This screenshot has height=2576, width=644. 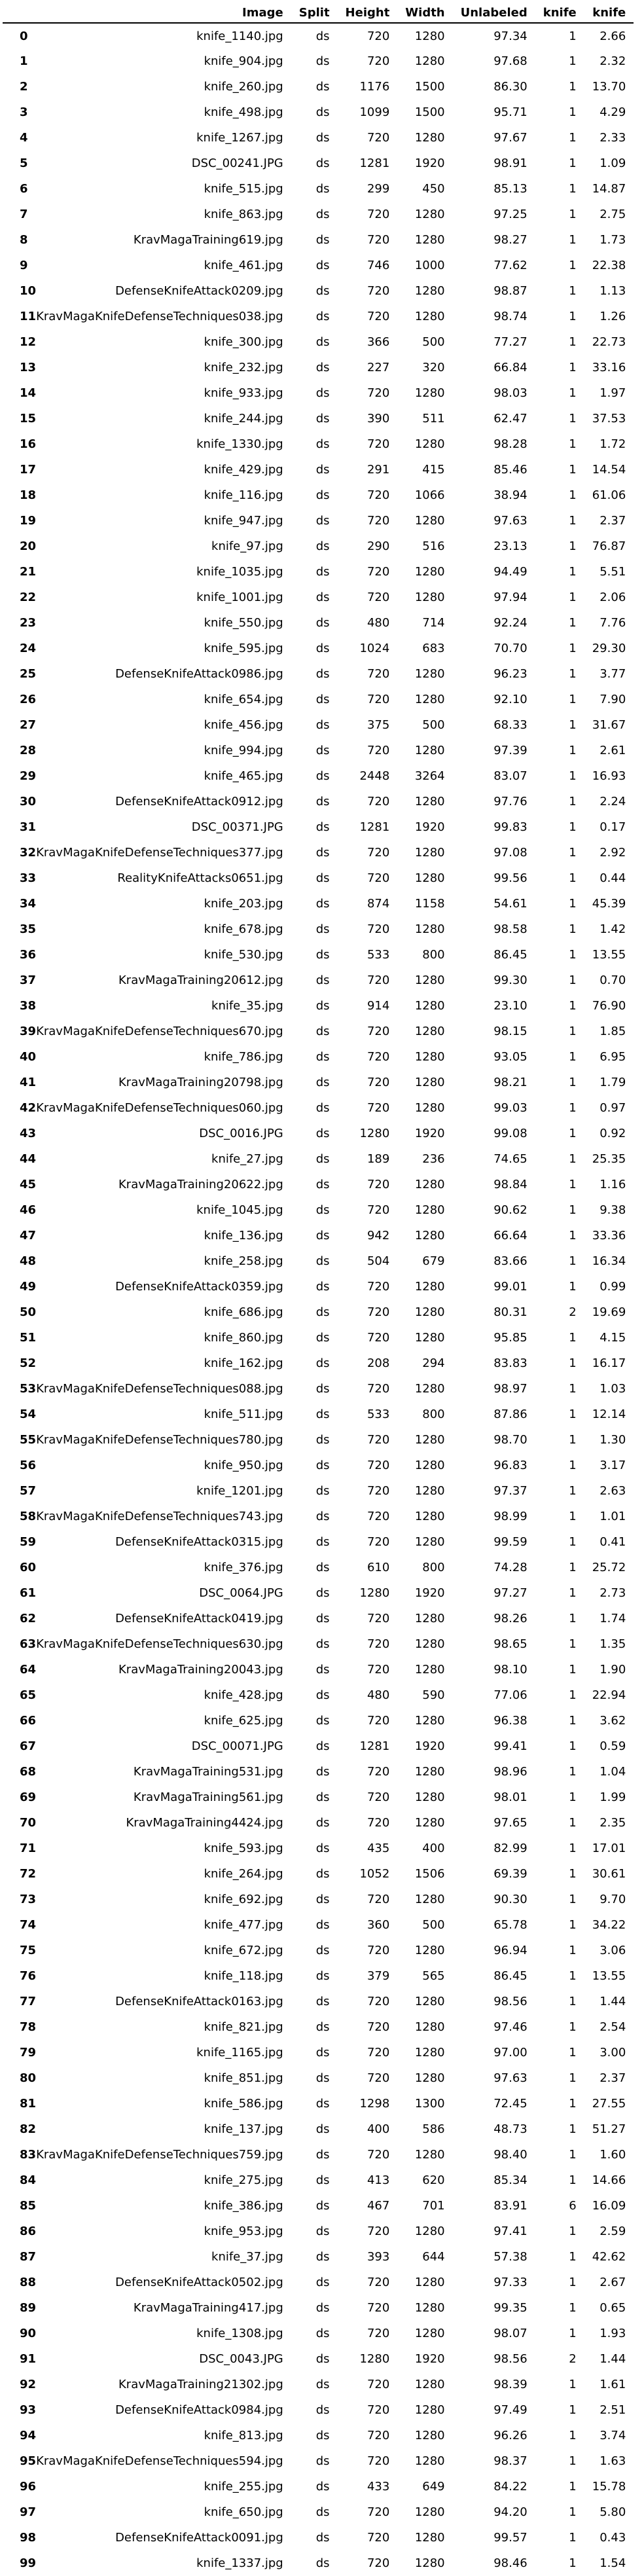 What do you see at coordinates (612, 291) in the screenshot?
I see `cell-knife-percent: 1.13` at bounding box center [612, 291].